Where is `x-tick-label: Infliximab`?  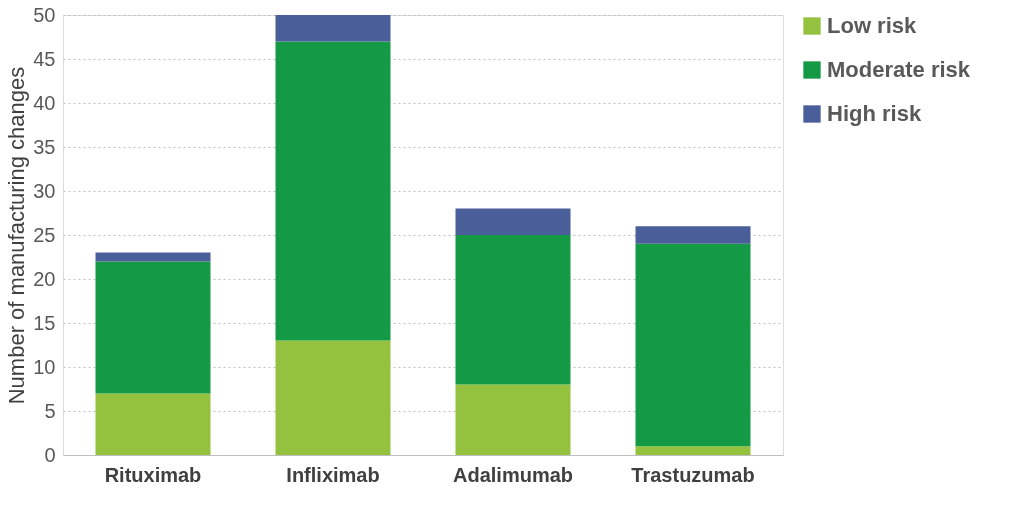 x-tick-label: Infliximab is located at coordinates (333, 474).